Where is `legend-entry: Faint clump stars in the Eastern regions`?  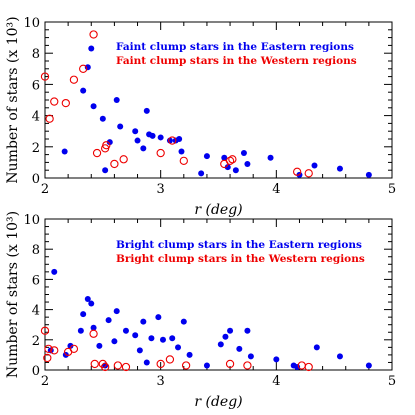
legend-entry: Faint clump stars in the Eastern regions is located at coordinates (235, 47).